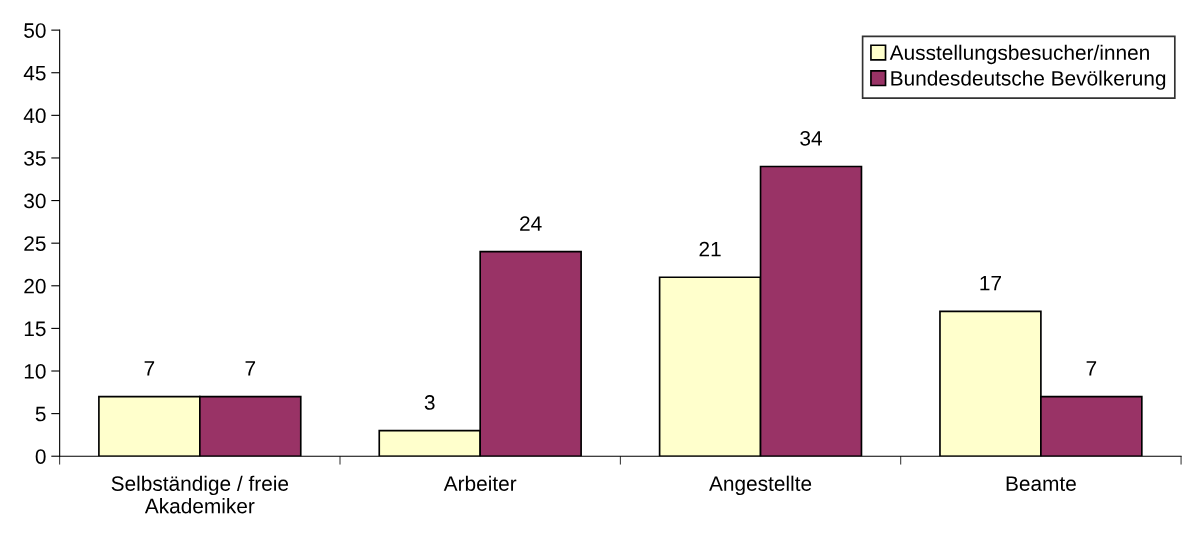 This screenshot has height=538, width=1193. I want to click on legend-label: Bundesdeutsche Bevölkerung, so click(1028, 80).